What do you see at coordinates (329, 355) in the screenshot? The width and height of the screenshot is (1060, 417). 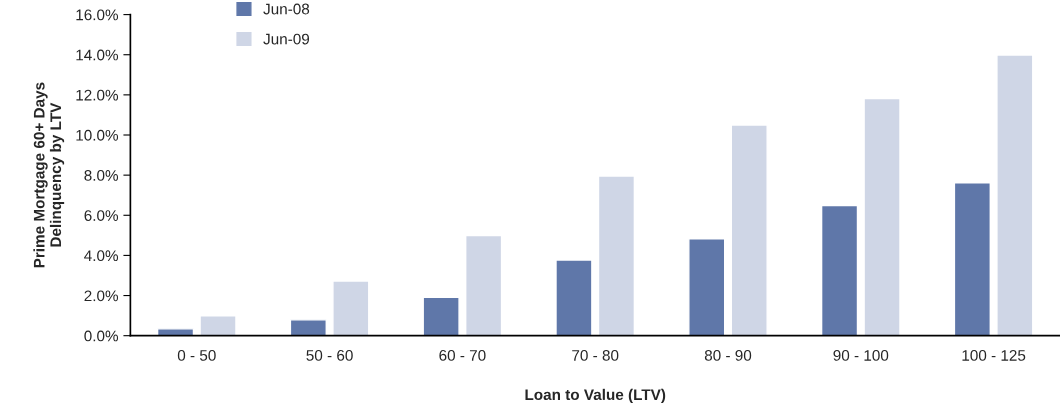 I see `x-tick-label: 50 - 60` at bounding box center [329, 355].